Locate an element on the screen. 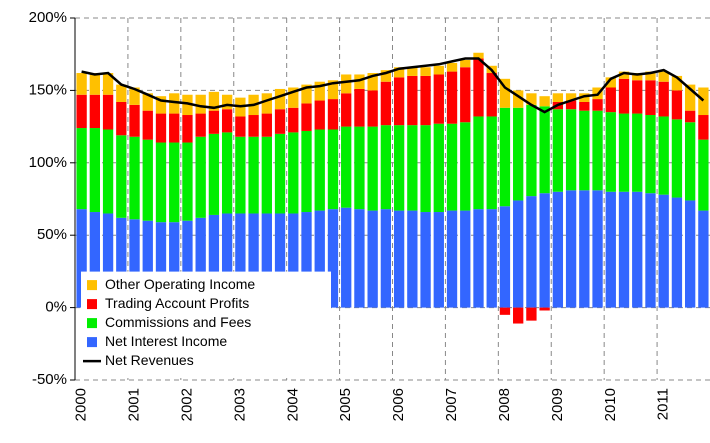  line is located at coordinates (393, 85).